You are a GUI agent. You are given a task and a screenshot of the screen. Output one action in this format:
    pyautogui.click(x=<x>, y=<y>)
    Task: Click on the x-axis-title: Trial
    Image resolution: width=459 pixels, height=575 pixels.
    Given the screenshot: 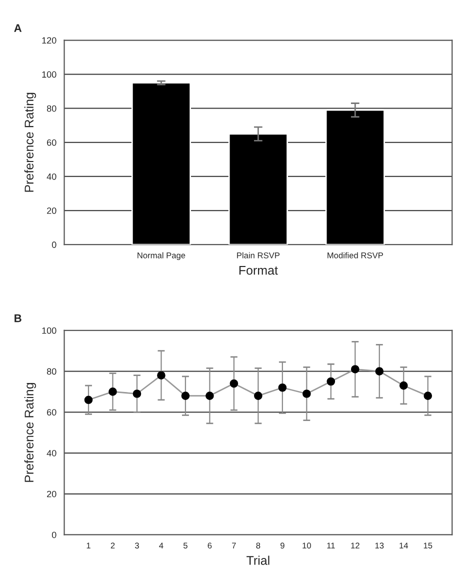 What is the action you would take?
    pyautogui.click(x=258, y=560)
    